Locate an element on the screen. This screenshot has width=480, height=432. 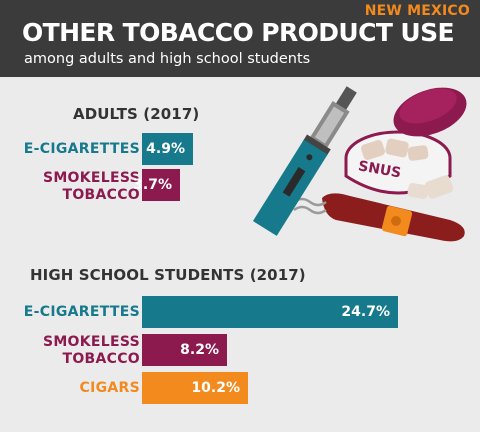
bar-value-label: 10.2% is located at coordinates (215, 388).